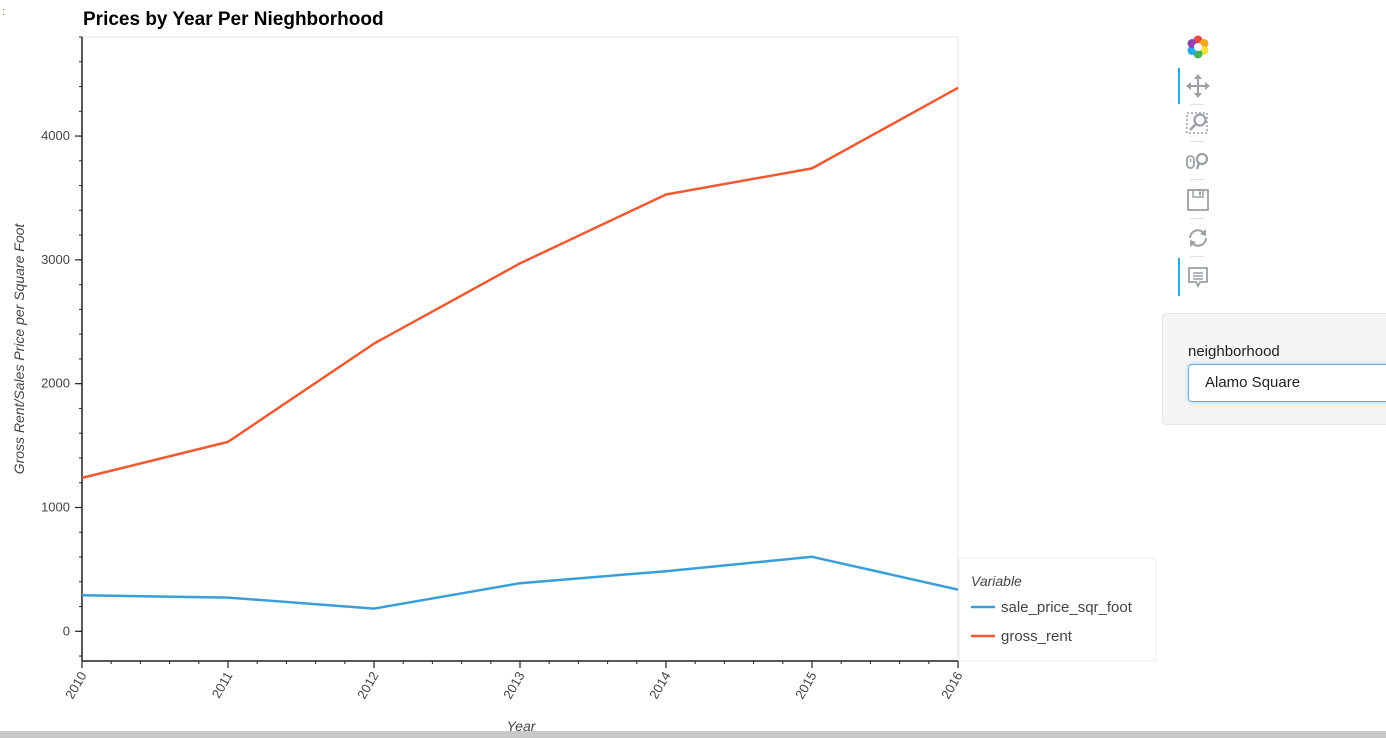 This screenshot has width=1386, height=738. I want to click on bottom-scrollbar, so click(693, 734).